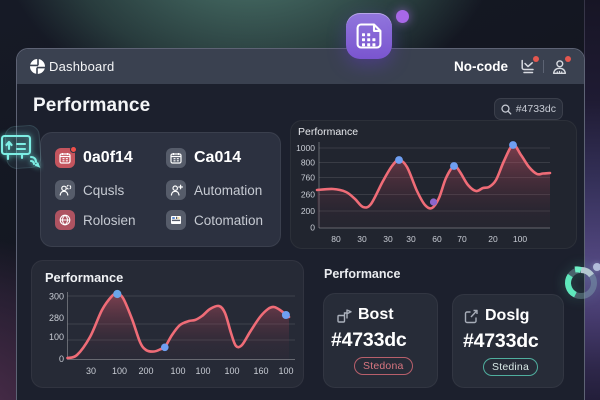 Image resolution: width=600 pixels, height=400 pixels. I want to click on svg-text: 1000, so click(305, 148).